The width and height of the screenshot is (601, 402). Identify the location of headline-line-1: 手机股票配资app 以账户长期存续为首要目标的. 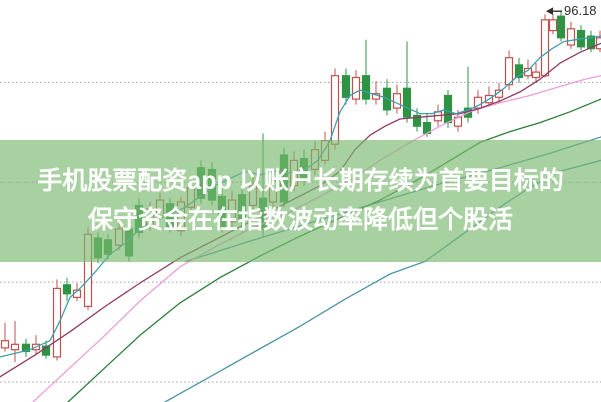
(300, 181).